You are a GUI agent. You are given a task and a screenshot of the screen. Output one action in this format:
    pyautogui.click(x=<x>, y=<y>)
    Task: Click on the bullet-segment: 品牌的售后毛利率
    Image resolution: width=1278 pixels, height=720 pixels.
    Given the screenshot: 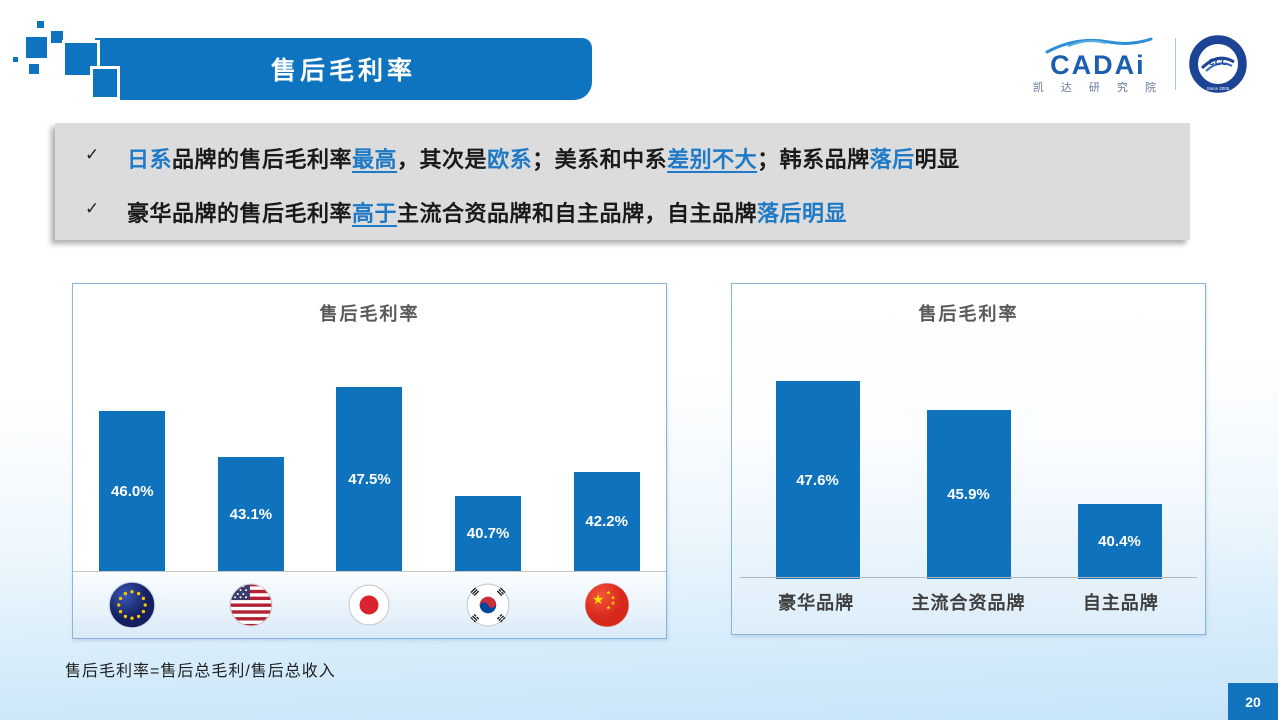 What is the action you would take?
    pyautogui.click(x=262, y=159)
    